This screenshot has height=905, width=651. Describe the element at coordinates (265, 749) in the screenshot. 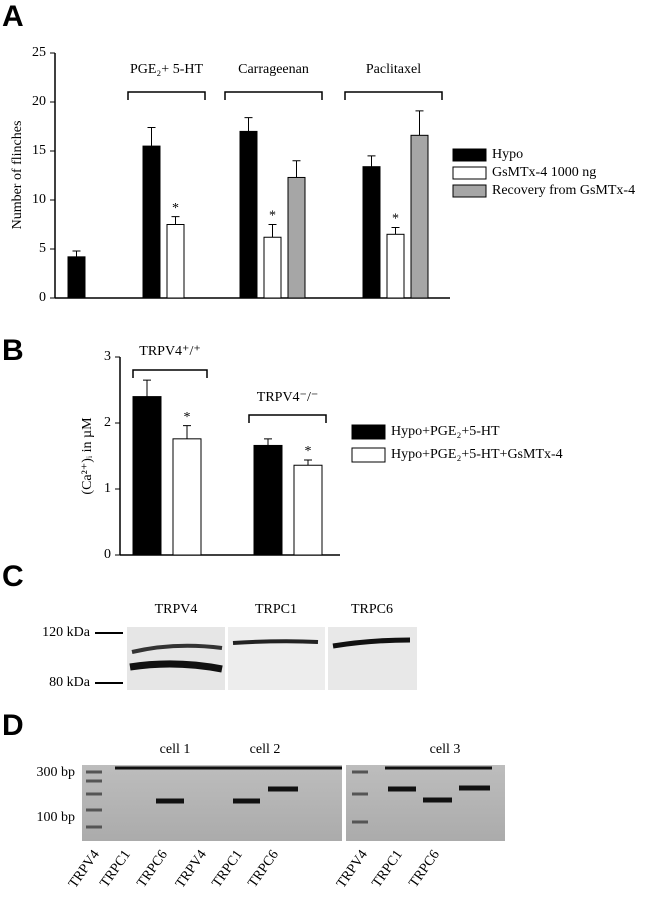

I see `cell-label: cell 2` at that location.